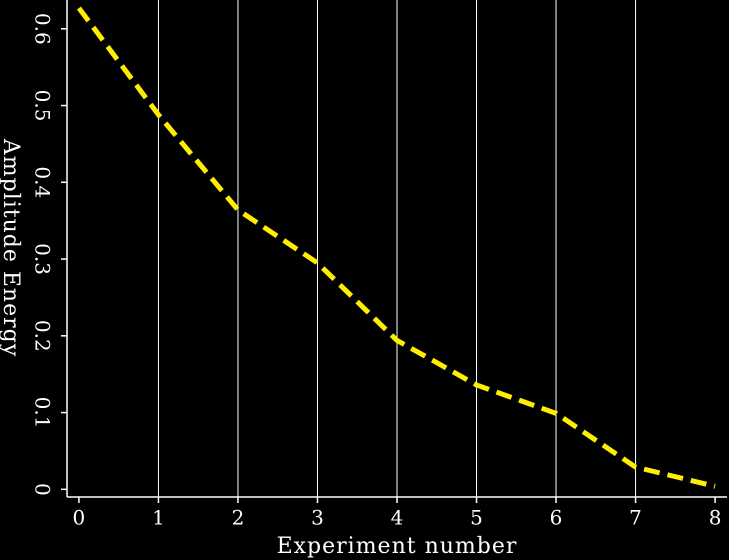 The height and width of the screenshot is (560, 729). Describe the element at coordinates (397, 546) in the screenshot. I see `x-axis-label: Experiment number` at that location.